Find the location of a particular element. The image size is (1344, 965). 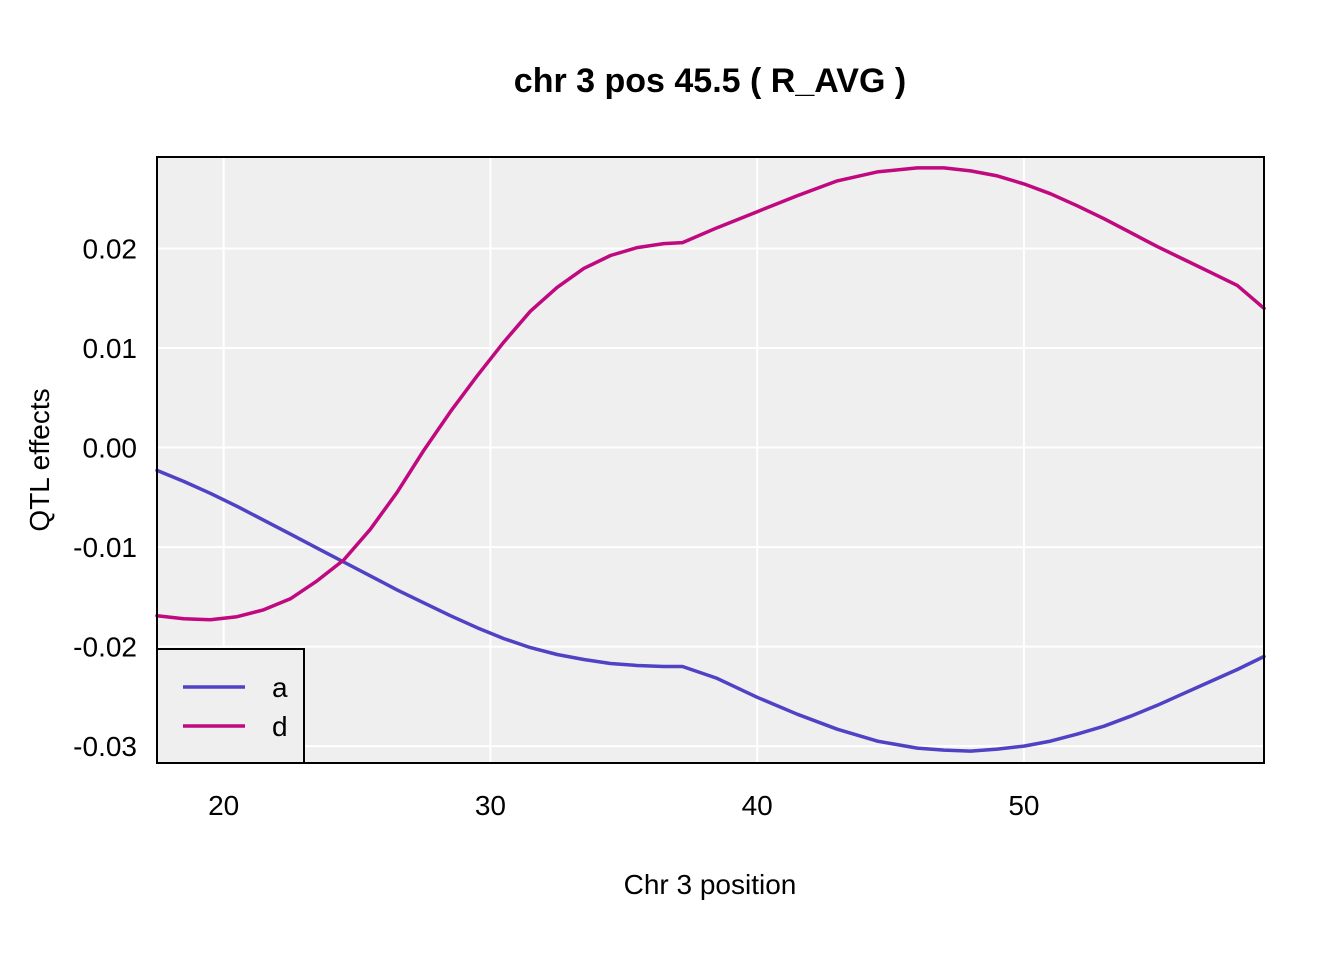

x-axis-ticks: 20 30 40 50 is located at coordinates (623, 805).